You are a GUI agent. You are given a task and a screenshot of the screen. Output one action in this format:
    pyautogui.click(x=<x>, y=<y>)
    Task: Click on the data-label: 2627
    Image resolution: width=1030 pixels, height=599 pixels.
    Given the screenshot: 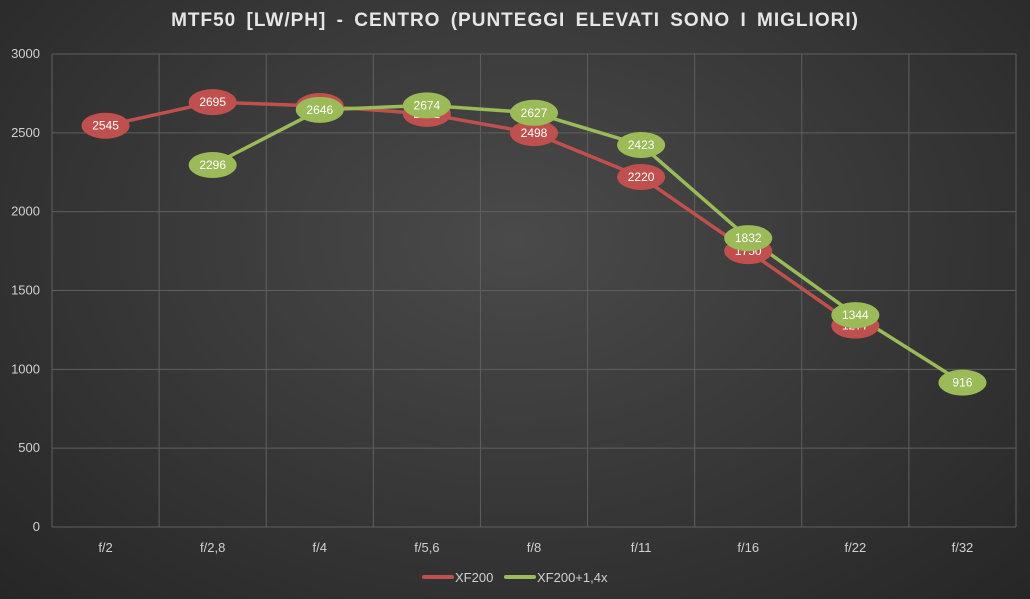 What is the action you would take?
    pyautogui.click(x=534, y=113)
    